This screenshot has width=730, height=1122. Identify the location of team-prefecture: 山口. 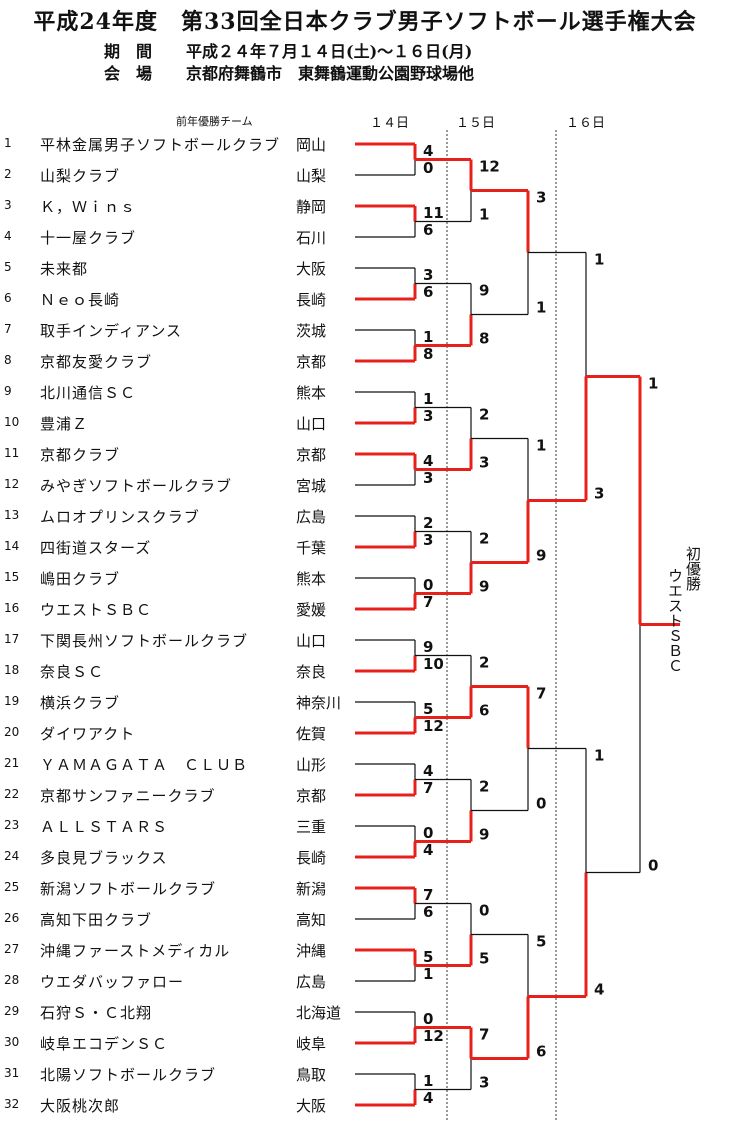
(311, 641).